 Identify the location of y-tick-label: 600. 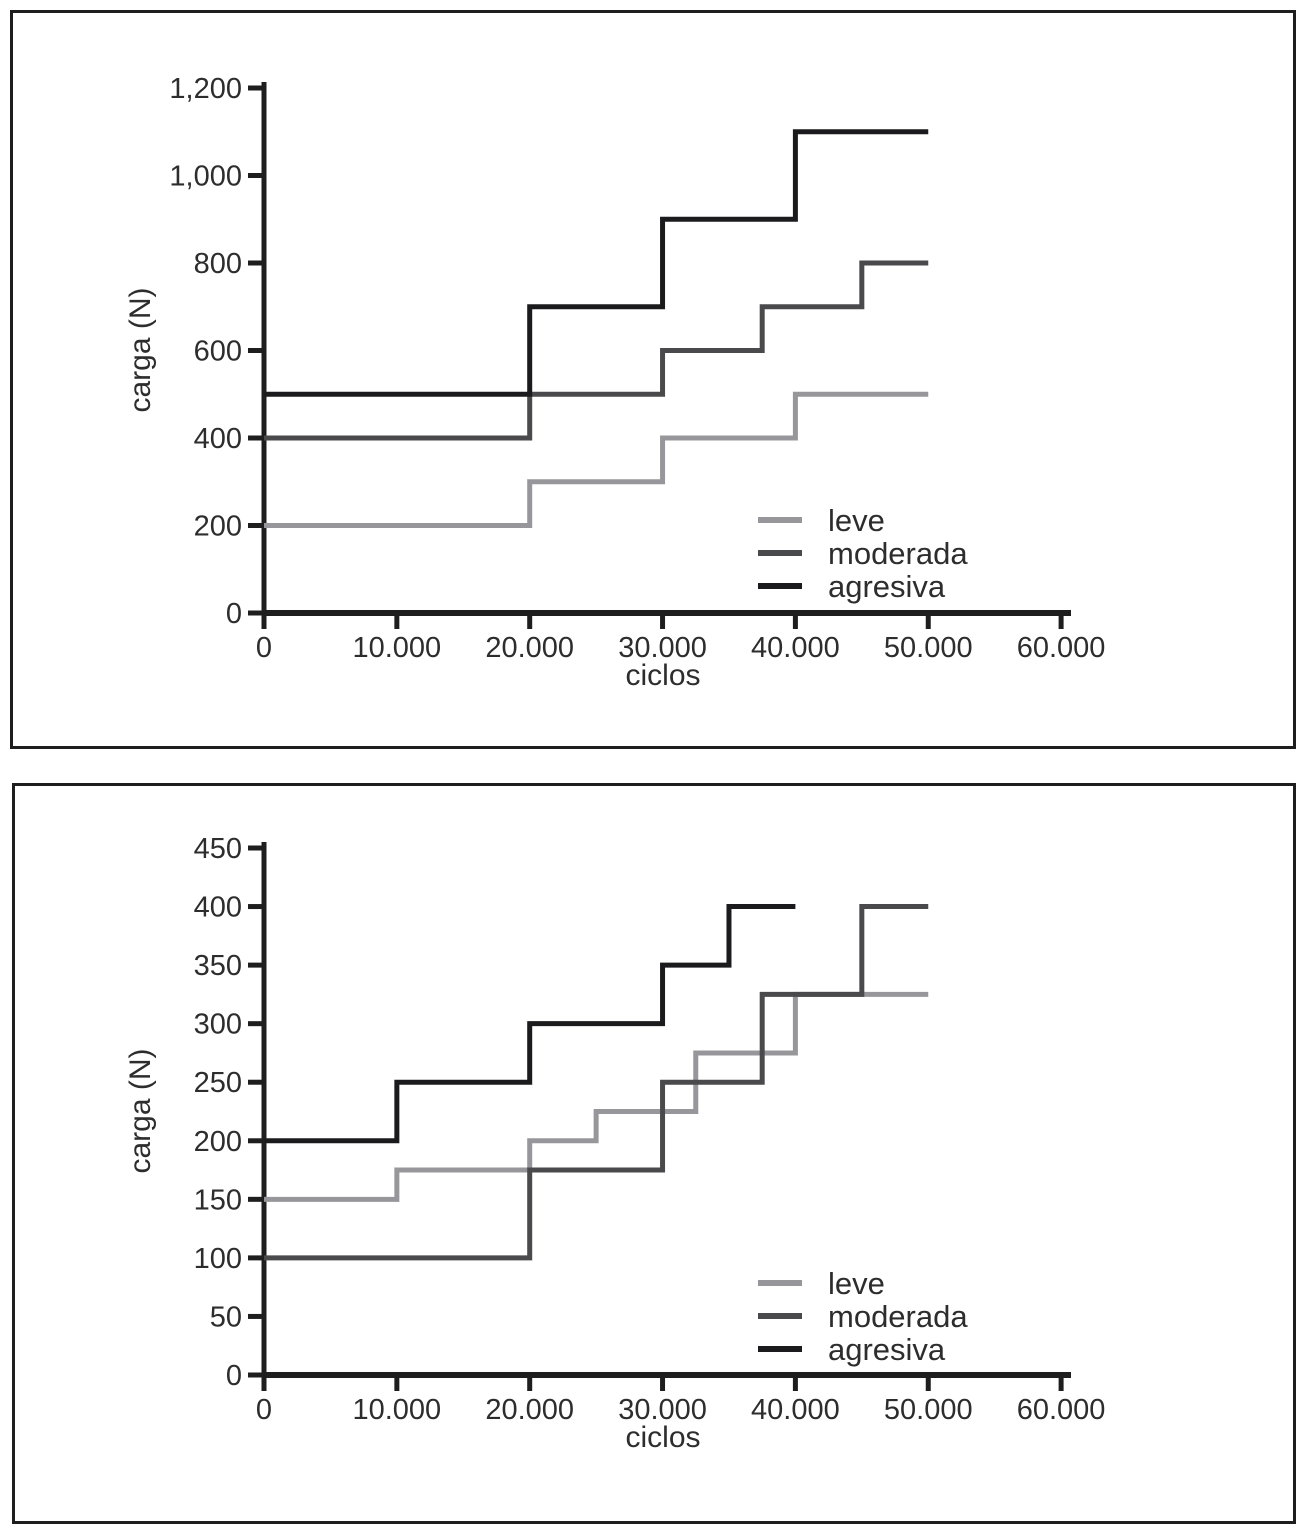
(218, 352).